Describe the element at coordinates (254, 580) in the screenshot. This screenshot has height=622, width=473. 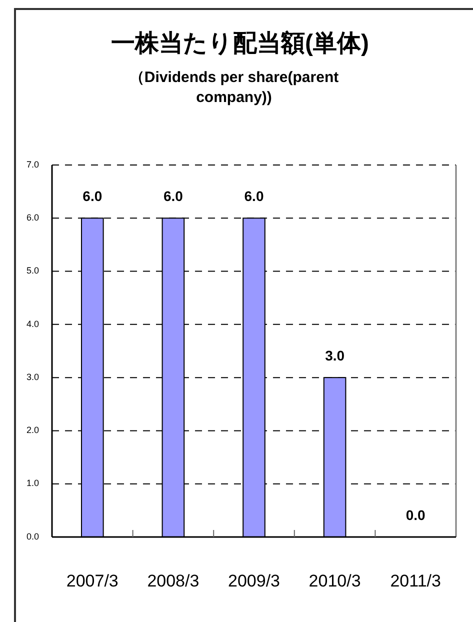
I see `x-tick-label: 2009/3` at that location.